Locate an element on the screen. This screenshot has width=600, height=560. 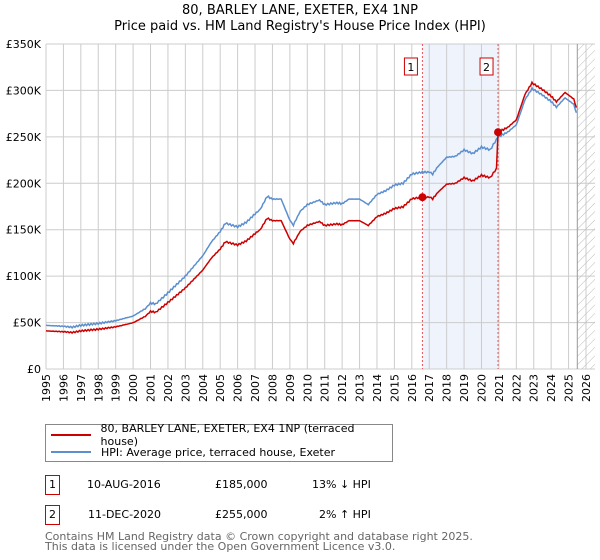
x-tick-label: 1999 is located at coordinates (116, 388).